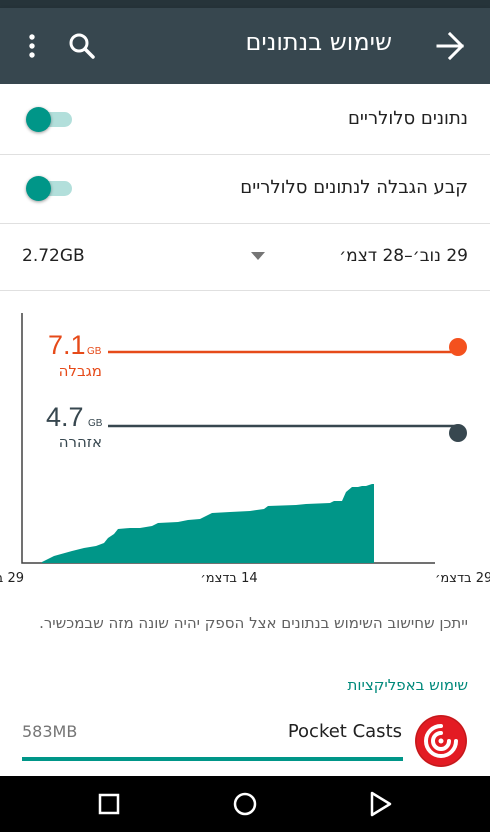 This screenshot has width=490, height=832. What do you see at coordinates (462, 578) in the screenshot?
I see `x-label-end: 29 בדצמ׳` at bounding box center [462, 578].